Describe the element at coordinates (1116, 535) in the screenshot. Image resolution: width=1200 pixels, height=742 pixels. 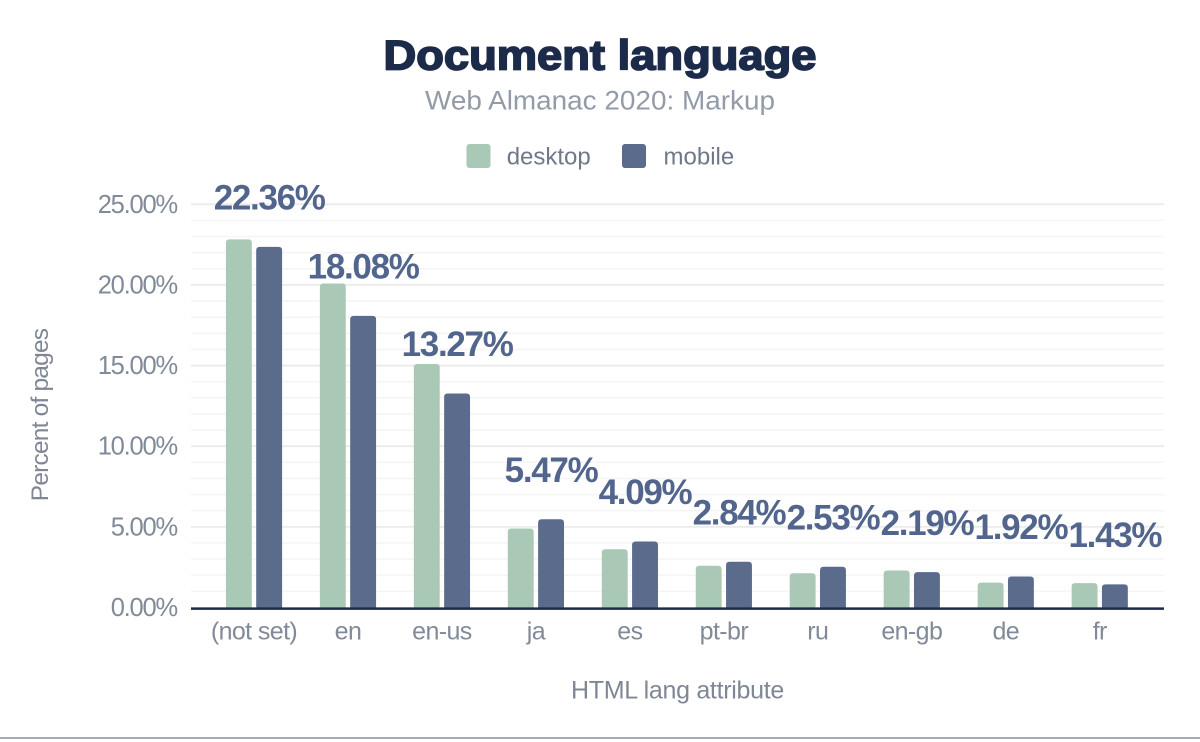
I see `svg-text: 1.43%` at that location.